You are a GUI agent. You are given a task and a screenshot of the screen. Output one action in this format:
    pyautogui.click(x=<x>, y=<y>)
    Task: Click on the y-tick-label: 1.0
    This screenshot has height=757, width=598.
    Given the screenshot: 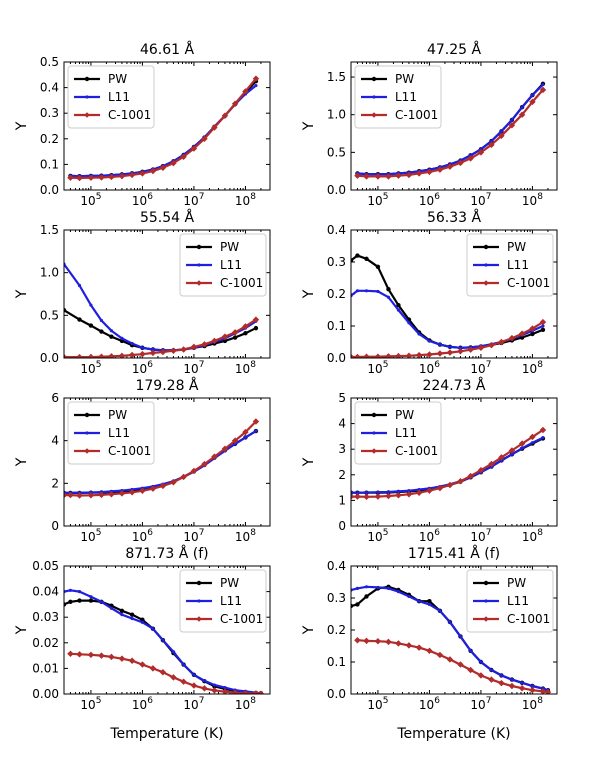 What is the action you would take?
    pyautogui.click(x=336, y=115)
    